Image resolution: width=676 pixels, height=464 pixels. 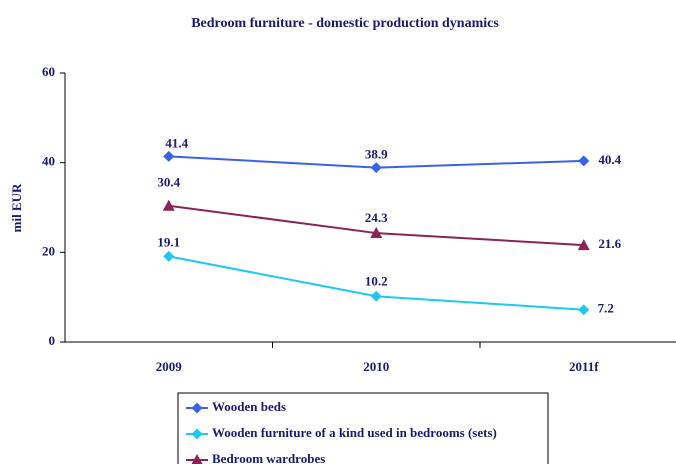 I want to click on x-tick-label: 2009, so click(x=169, y=366).